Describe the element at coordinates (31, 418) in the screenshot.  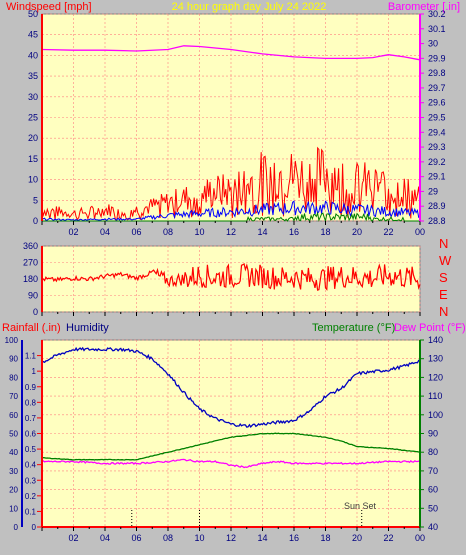
I see `rain-y-tick-label: 0.7` at that location.